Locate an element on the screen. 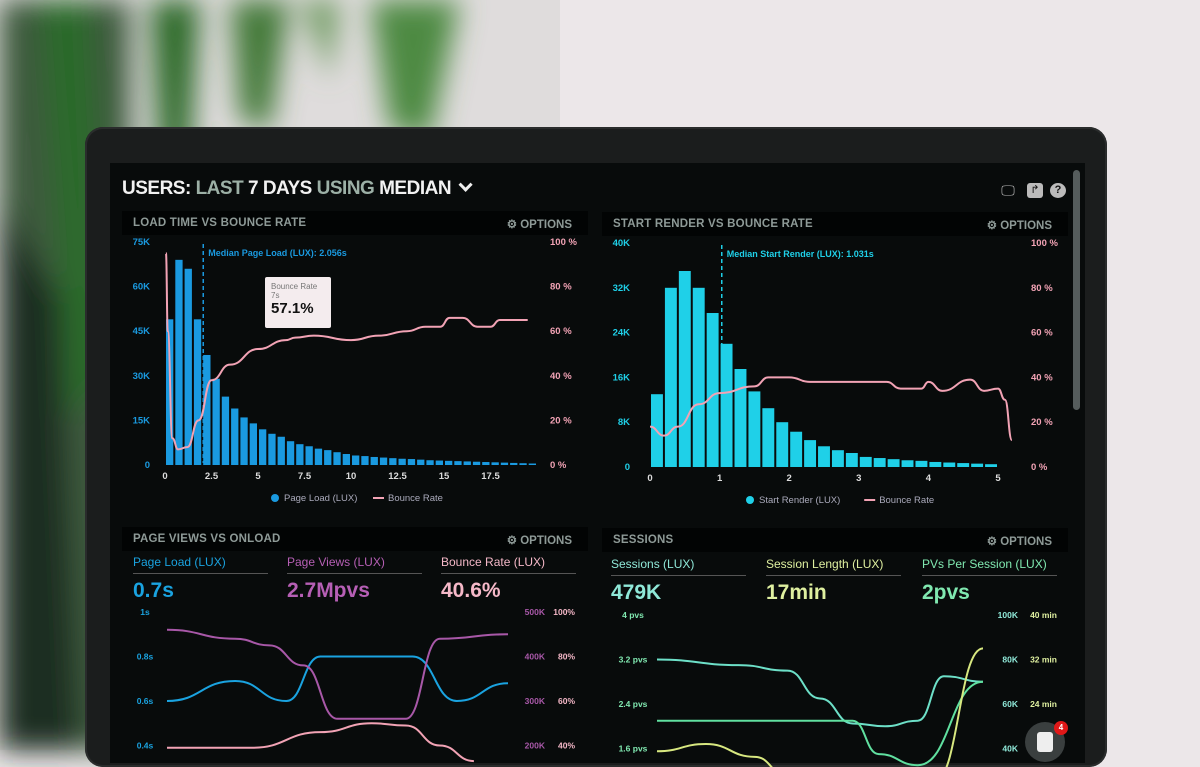  y-tick-label: 16K is located at coordinates (622, 377).